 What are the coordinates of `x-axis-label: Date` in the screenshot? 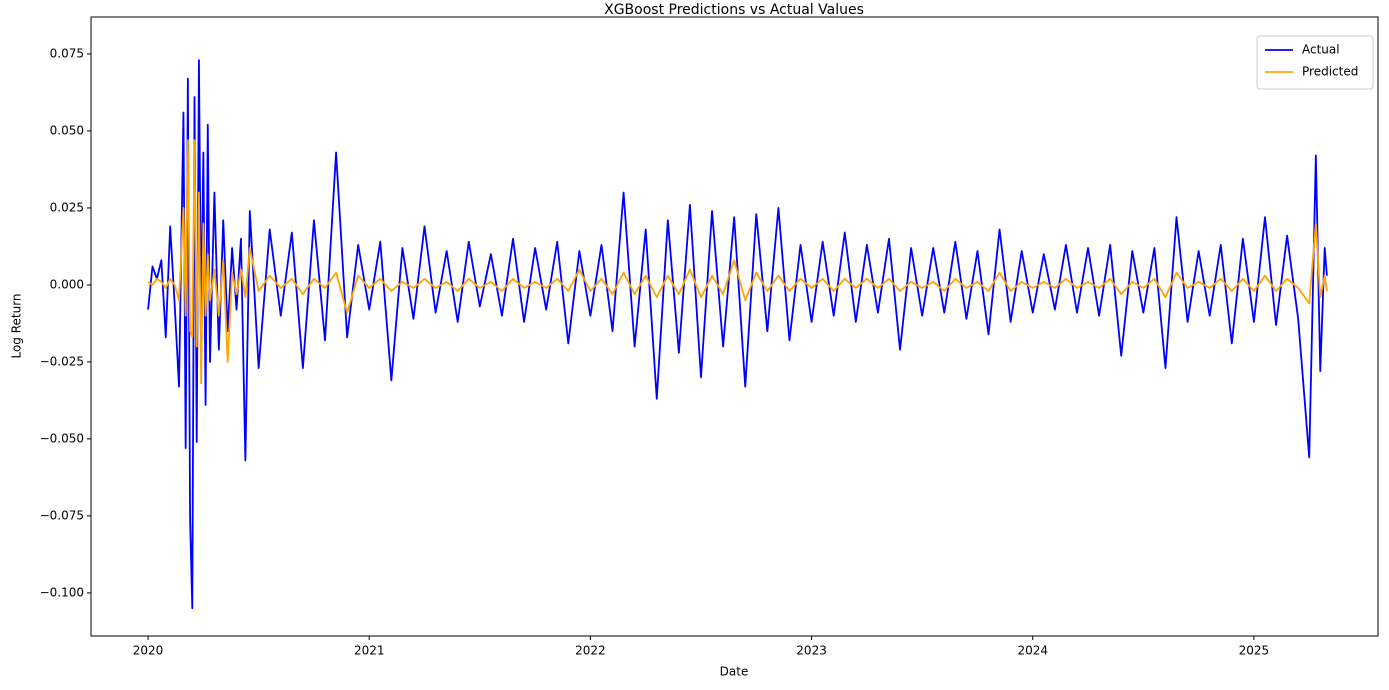 It's located at (734, 672).